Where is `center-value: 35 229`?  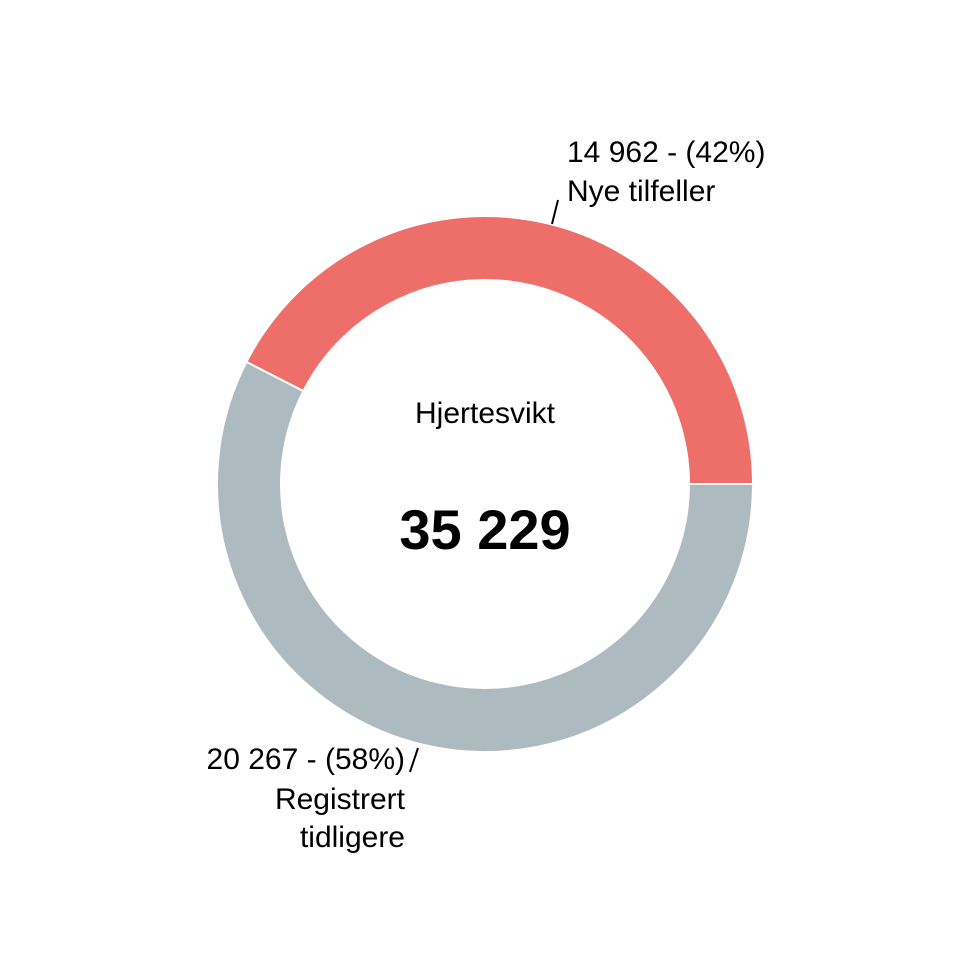
center-value: 35 229 is located at coordinates (485, 529).